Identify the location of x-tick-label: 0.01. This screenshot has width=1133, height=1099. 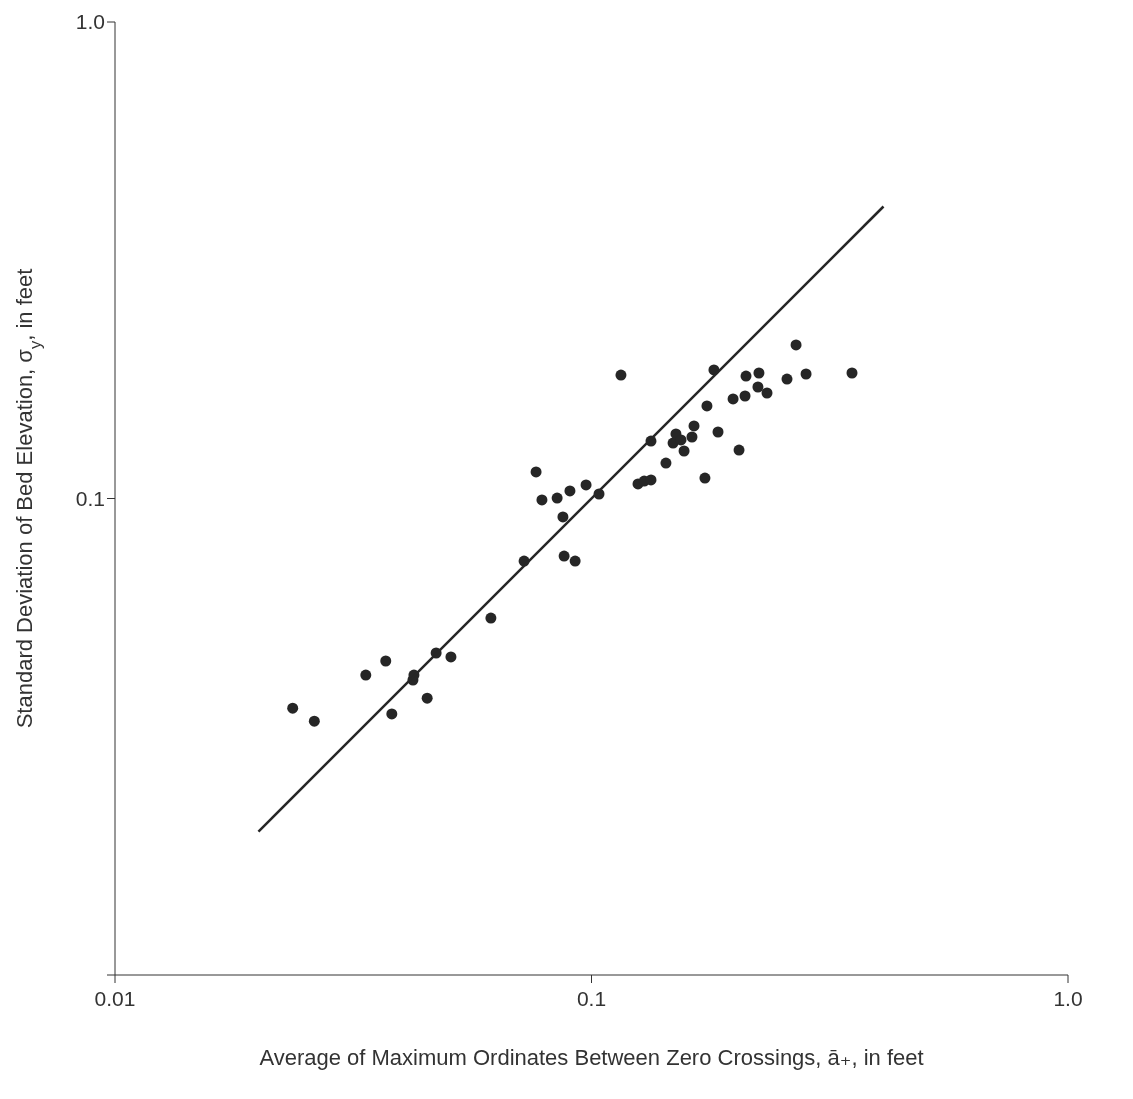
(115, 998).